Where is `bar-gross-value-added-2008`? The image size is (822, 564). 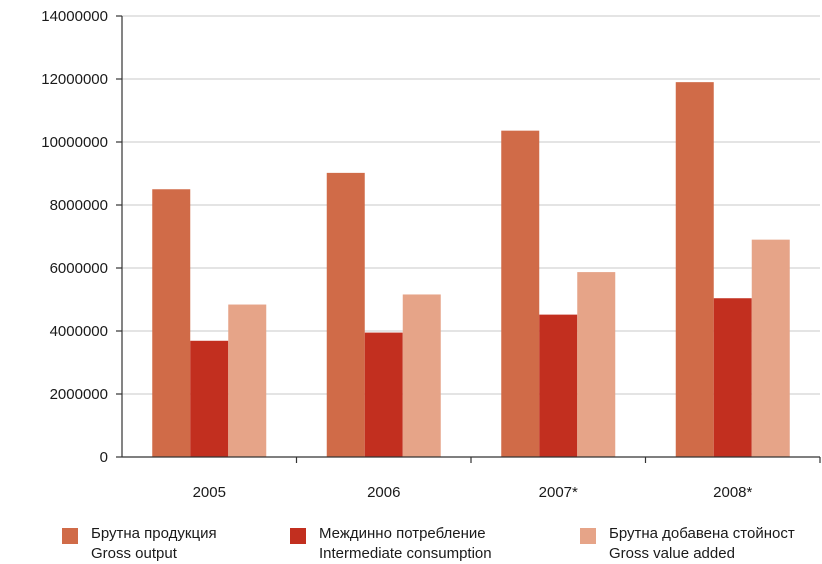
bar-gross-value-added-2008 is located at coordinates (770, 348).